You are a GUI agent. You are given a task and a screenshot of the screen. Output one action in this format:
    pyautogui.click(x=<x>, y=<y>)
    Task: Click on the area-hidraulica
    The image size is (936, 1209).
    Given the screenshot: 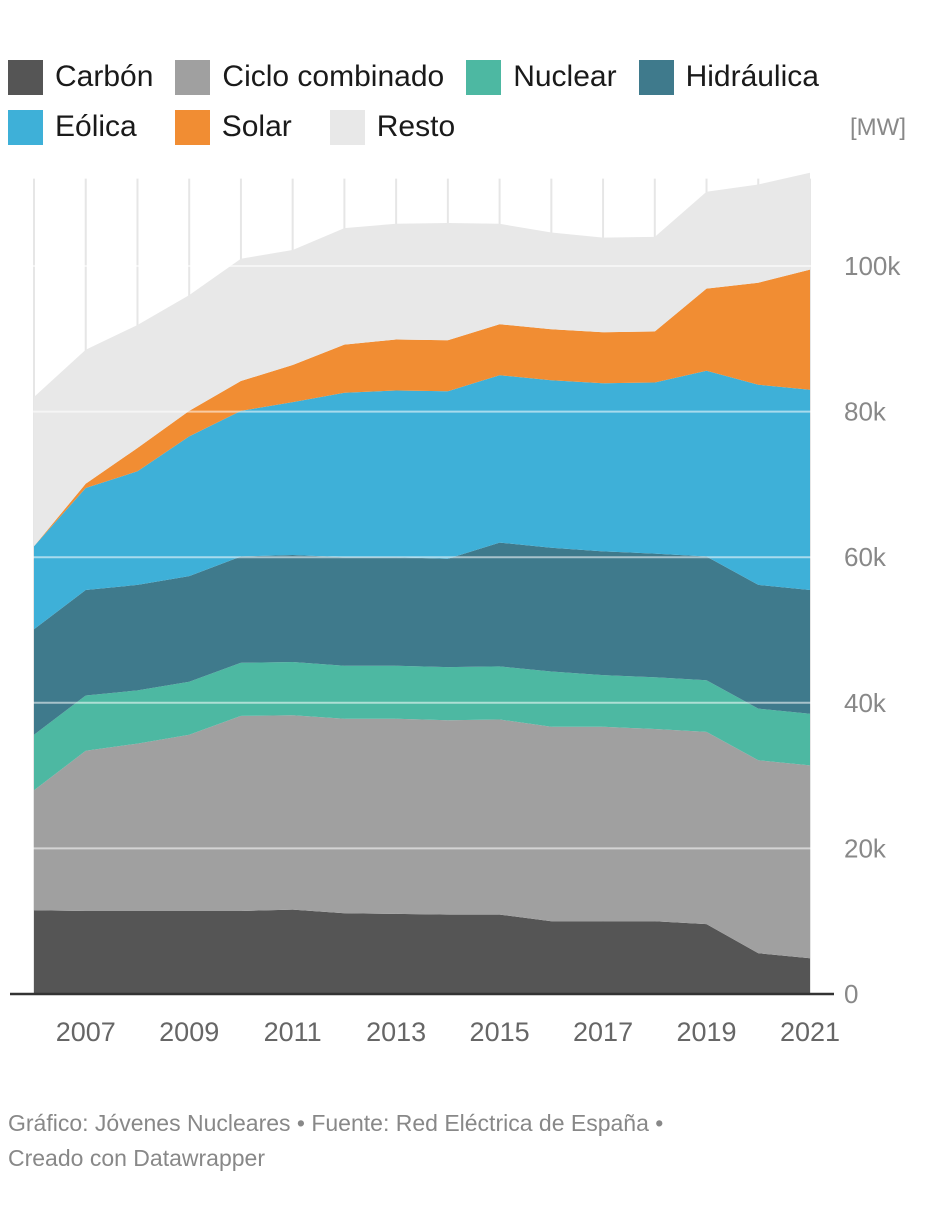 What is the action you would take?
    pyautogui.click(x=422, y=638)
    